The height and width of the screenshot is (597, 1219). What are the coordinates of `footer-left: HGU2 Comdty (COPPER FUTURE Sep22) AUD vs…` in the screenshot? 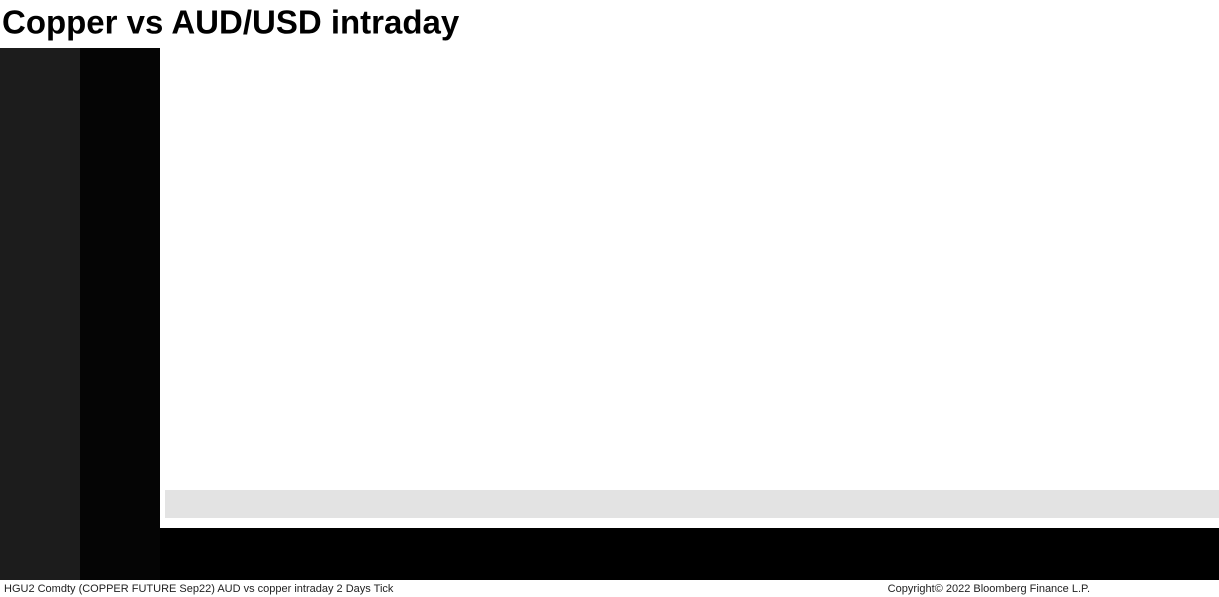 It's located at (199, 589).